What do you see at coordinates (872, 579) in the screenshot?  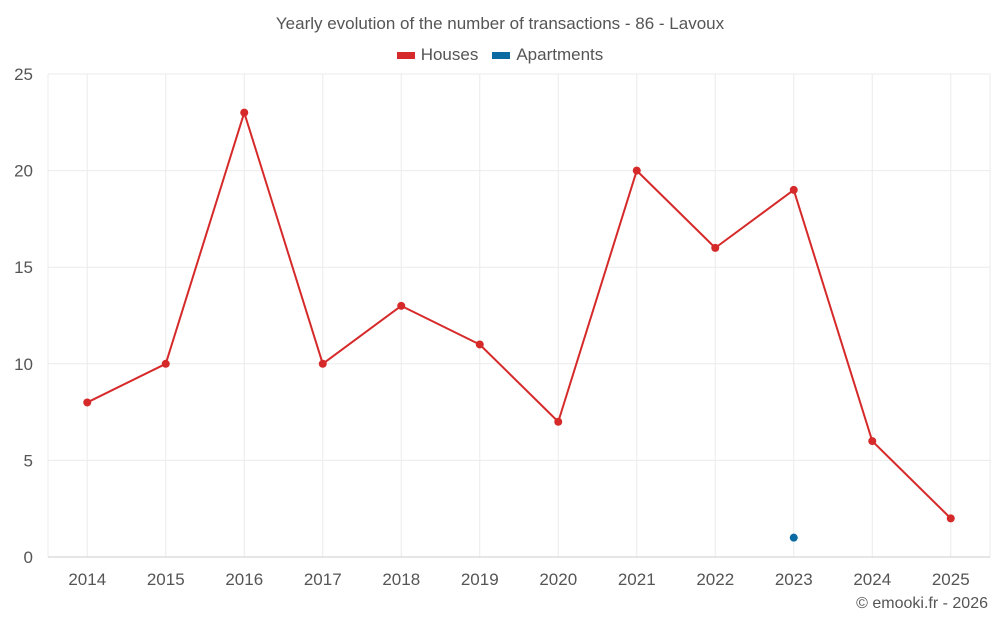 I see `x-tick-label: 2024` at bounding box center [872, 579].